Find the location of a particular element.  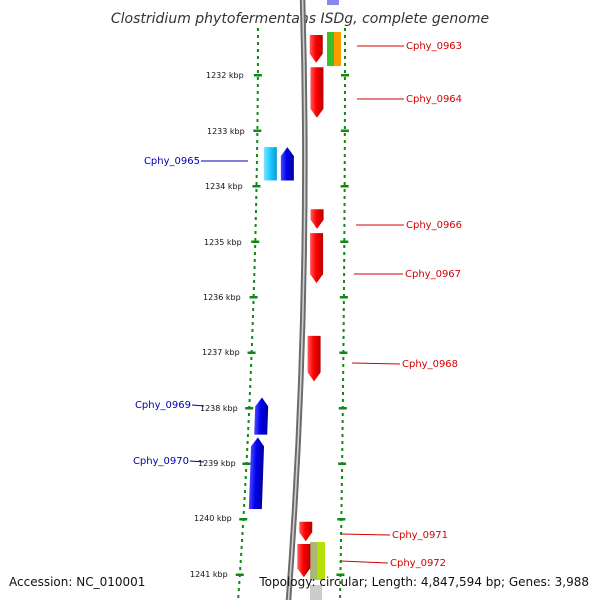

label-cphy-0964: Cphy_0964 is located at coordinates (409, 99).